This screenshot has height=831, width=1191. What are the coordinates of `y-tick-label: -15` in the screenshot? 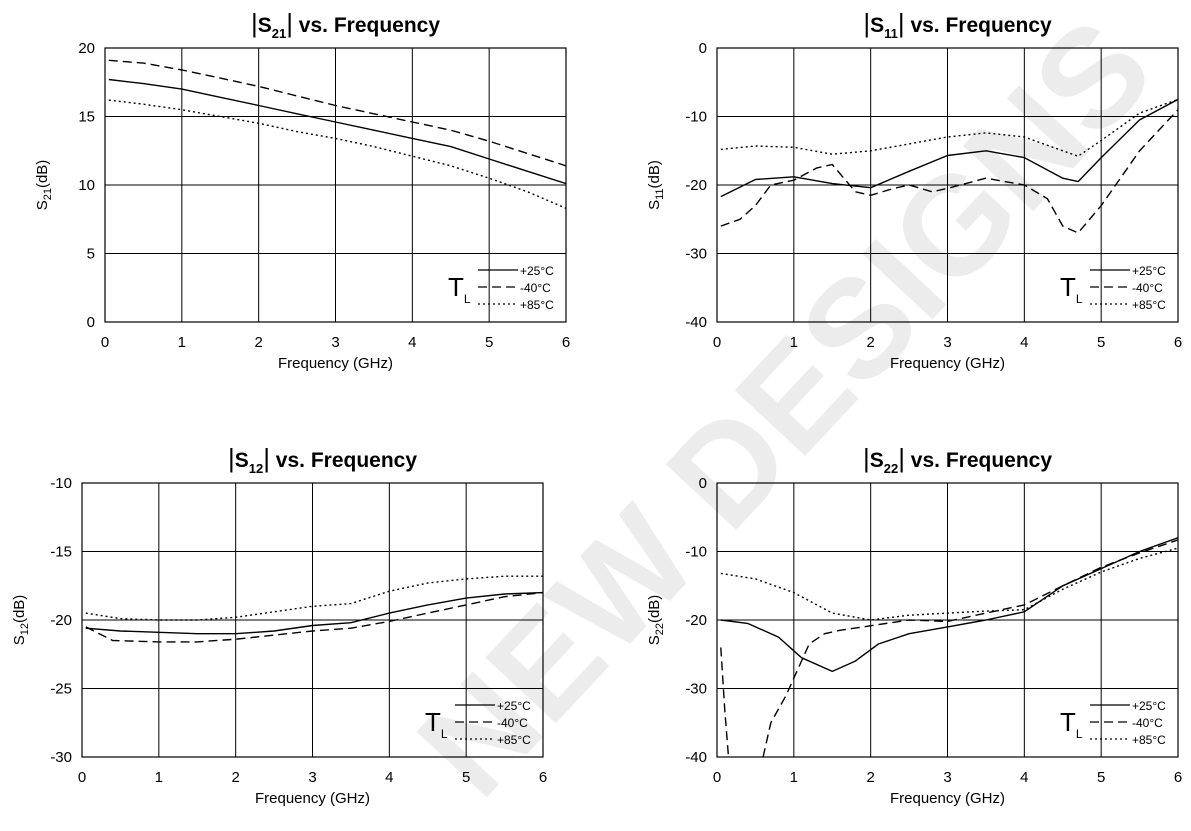 It's located at (61, 552).